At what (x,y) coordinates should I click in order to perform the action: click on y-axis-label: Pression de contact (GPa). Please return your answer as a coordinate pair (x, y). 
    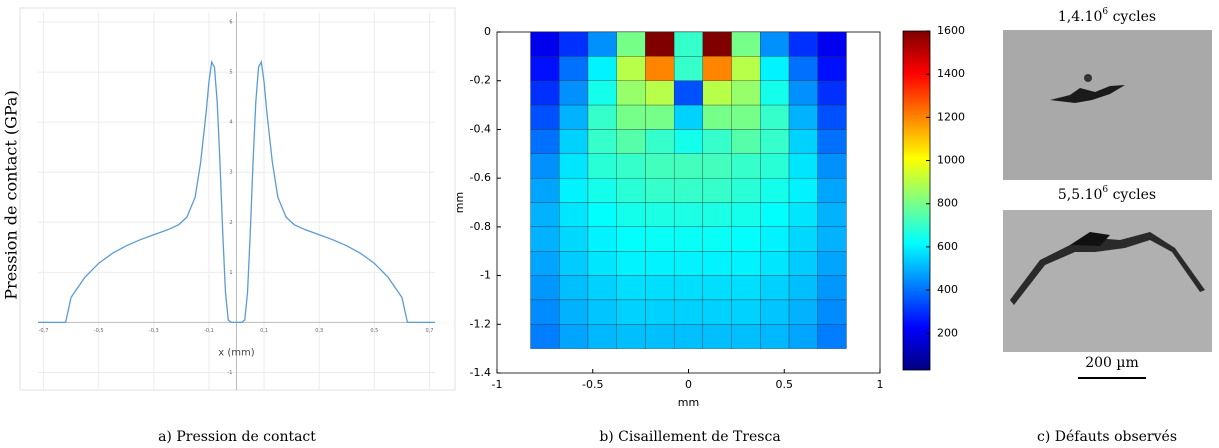
    Looking at the image, I should click on (11, 194).